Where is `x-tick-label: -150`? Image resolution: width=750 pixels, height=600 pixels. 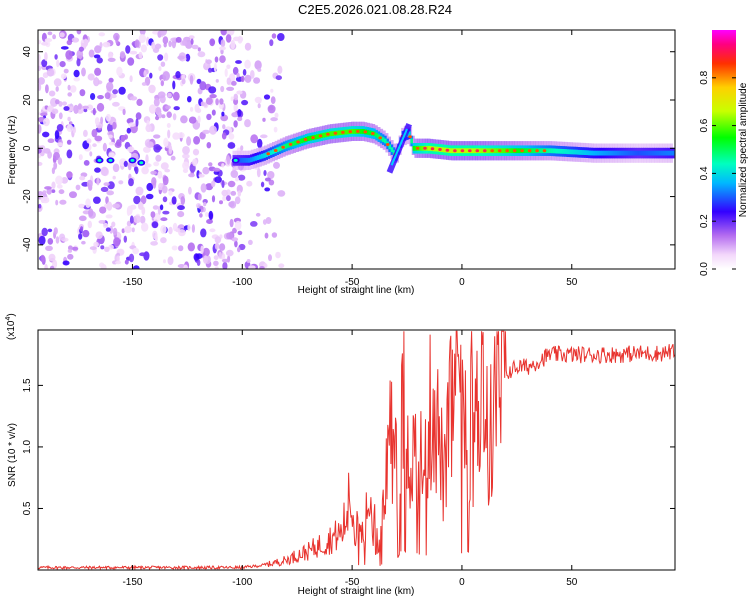 x-tick-label: -150 is located at coordinates (132, 582).